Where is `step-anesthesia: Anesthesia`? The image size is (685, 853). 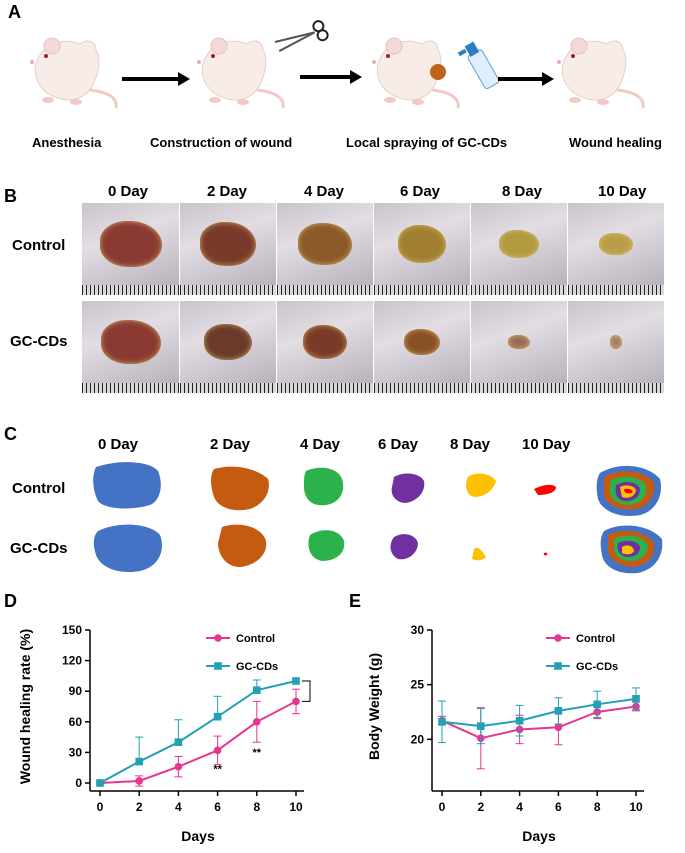
step-anesthesia: Anesthesia is located at coordinates (67, 142).